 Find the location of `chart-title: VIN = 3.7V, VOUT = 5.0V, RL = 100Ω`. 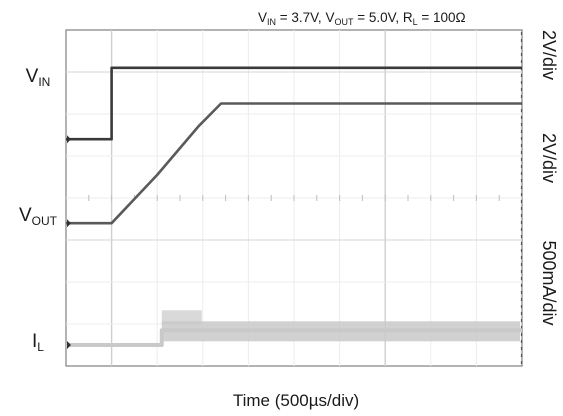

chart-title: VIN = 3.7V, VOUT = 5.0V, RL = 100Ω is located at coordinates (362, 18).